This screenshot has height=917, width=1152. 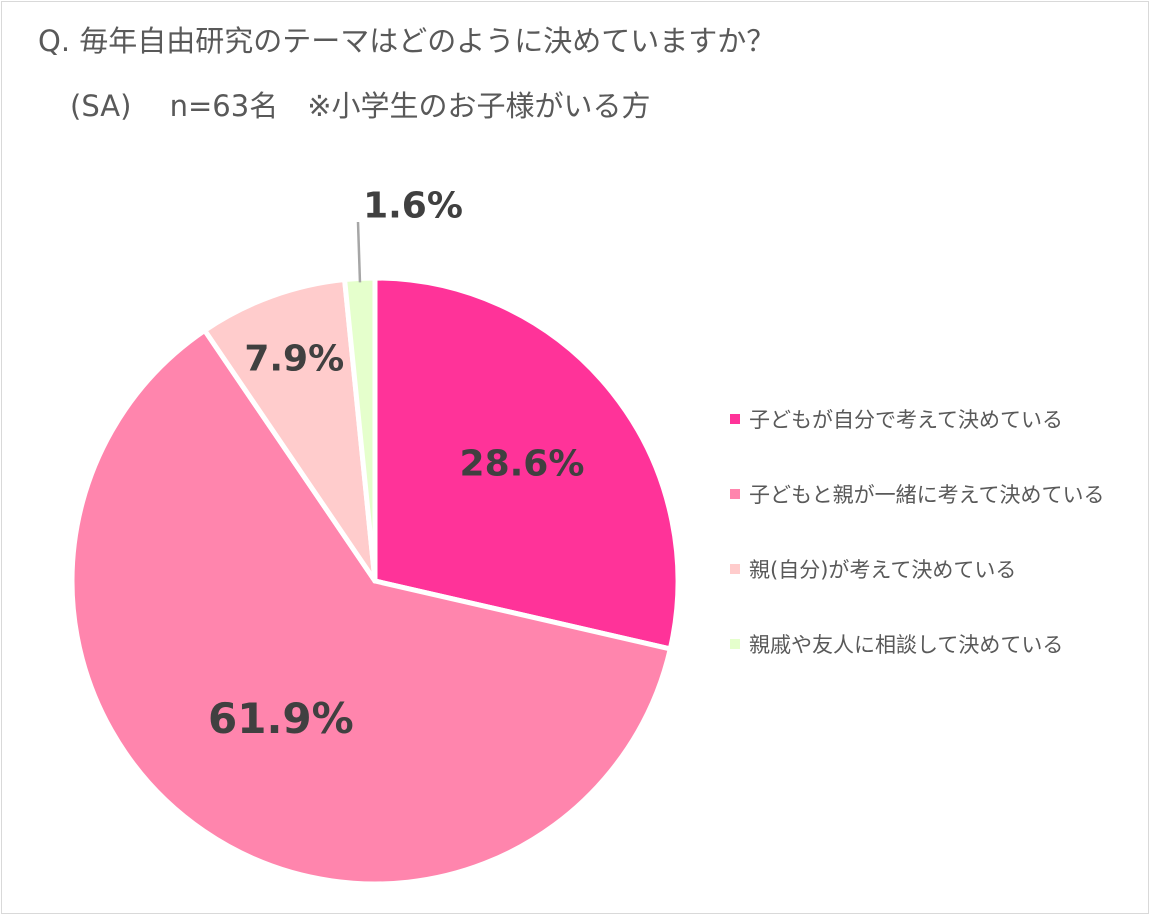 I want to click on chart-title: Q. 毎年自由研究のテーマはどのように決めていますか？, so click(x=407, y=41).